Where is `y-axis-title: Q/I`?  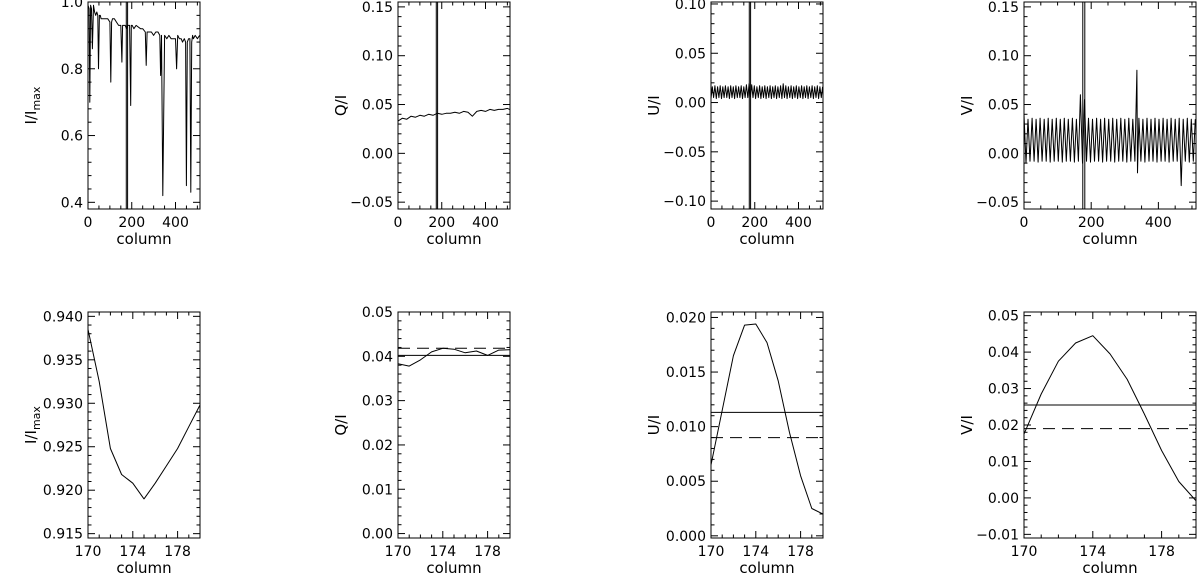 y-axis-title: Q/I is located at coordinates (341, 424).